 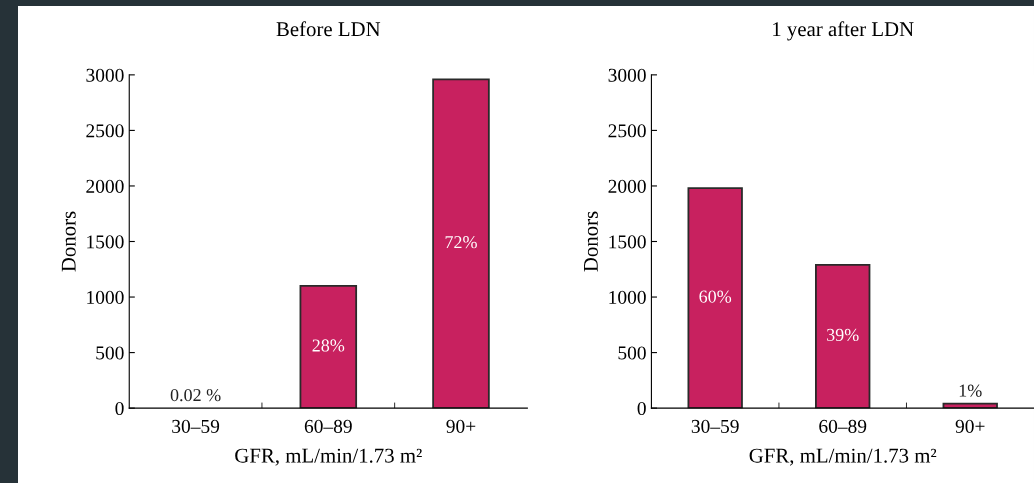 I want to click on chart-title: 1 year after LDN, so click(x=843, y=31).